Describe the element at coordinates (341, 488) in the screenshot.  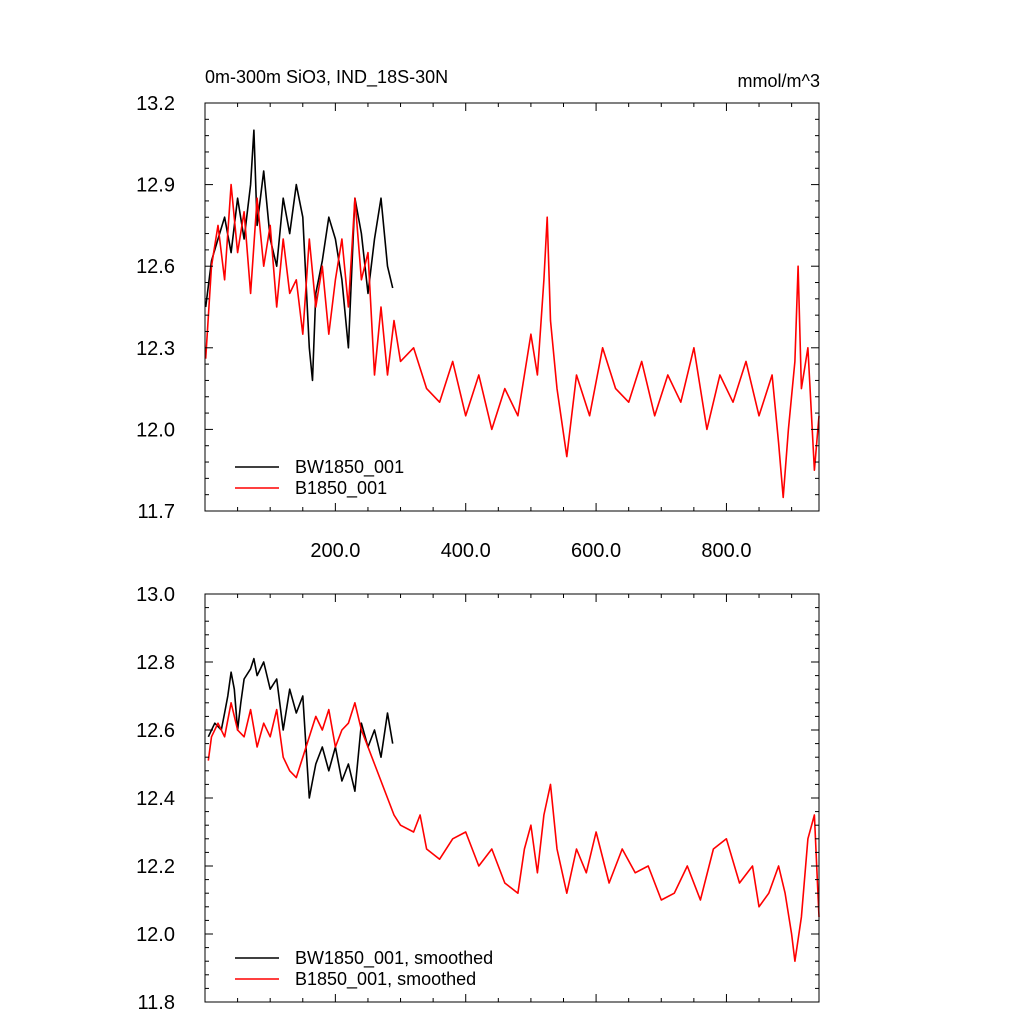
I see `legend-label: B1850_001` at that location.